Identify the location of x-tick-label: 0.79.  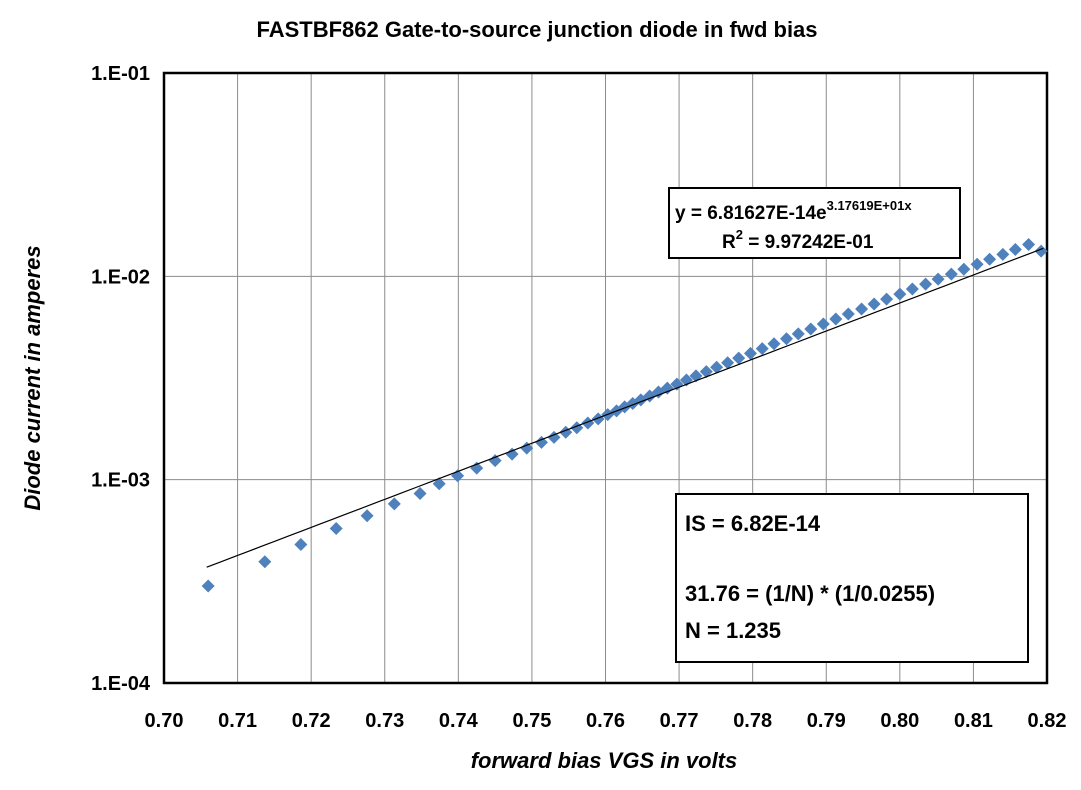
(826, 721).